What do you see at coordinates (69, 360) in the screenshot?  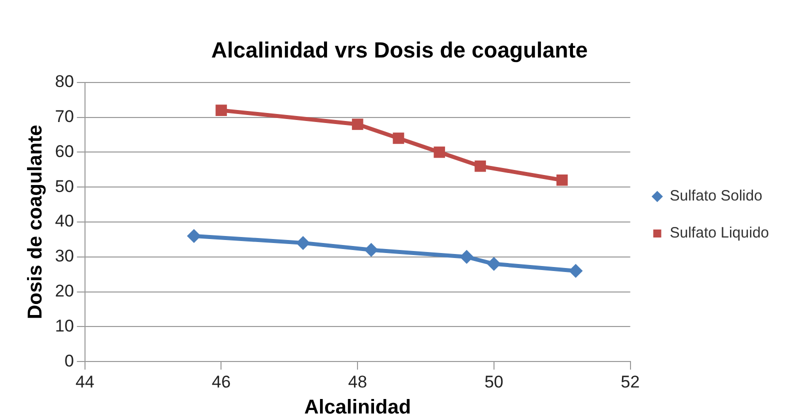 I see `y-tick-label: 0` at bounding box center [69, 360].